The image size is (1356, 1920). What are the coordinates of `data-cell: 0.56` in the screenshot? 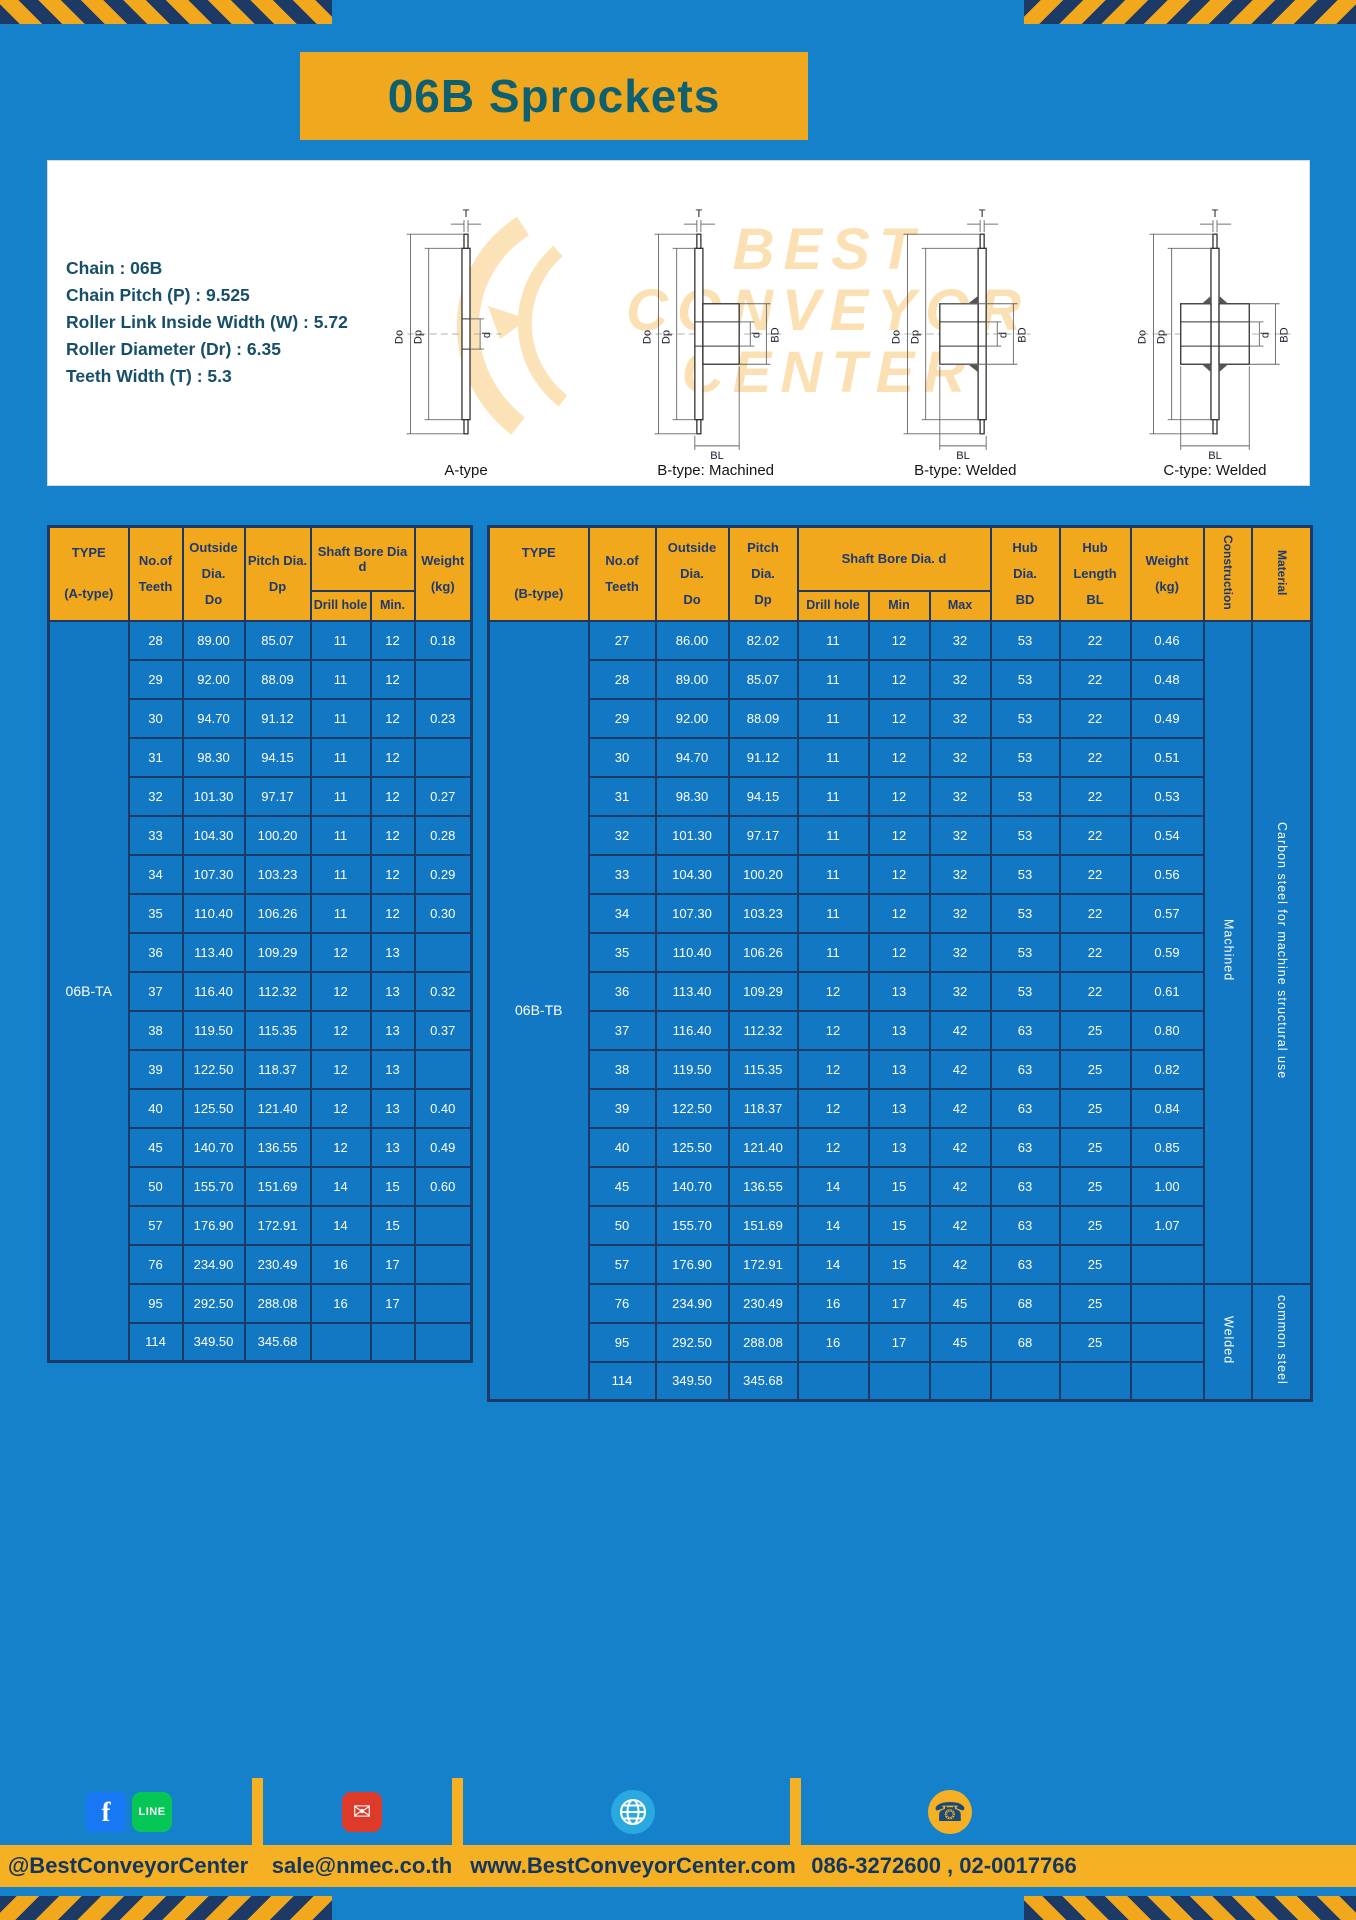 It's located at (1167, 874).